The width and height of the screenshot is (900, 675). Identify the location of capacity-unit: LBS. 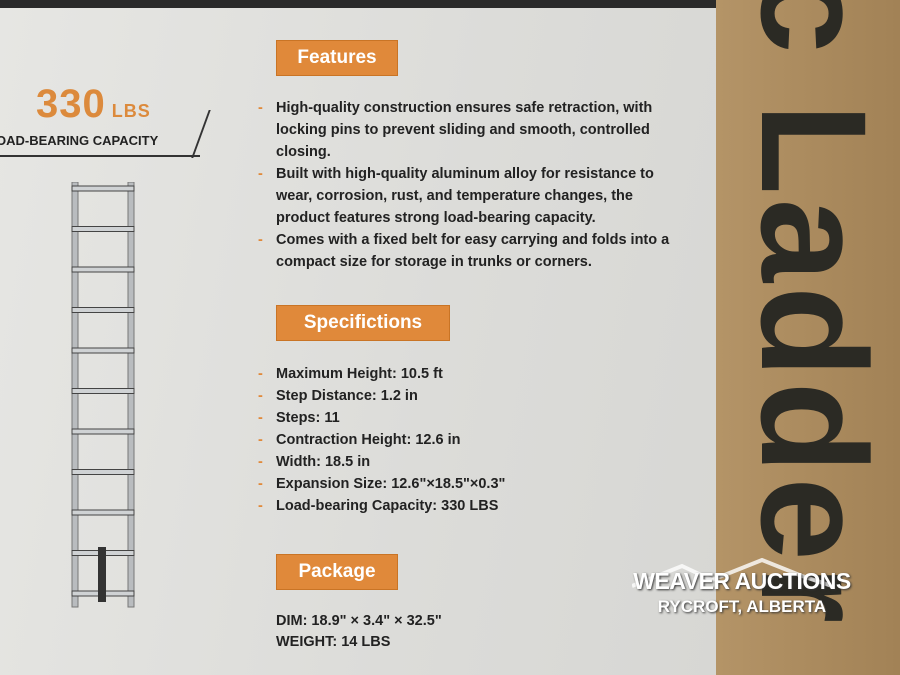
(131, 111).